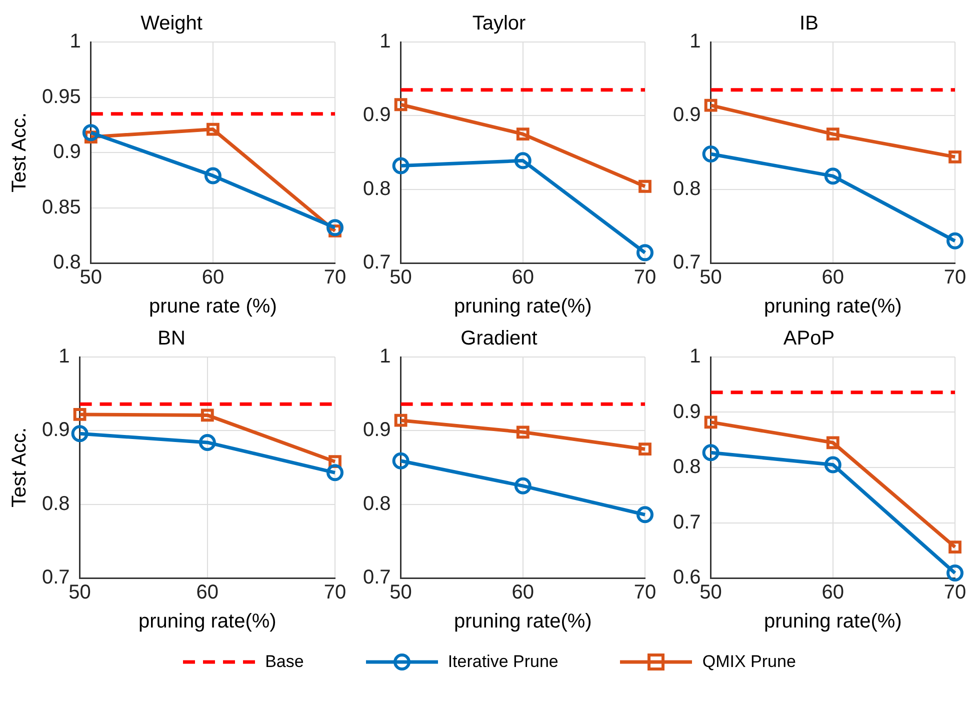 This screenshot has width=977, height=728. I want to click on y-tick-label: 0.95, so click(61, 97).